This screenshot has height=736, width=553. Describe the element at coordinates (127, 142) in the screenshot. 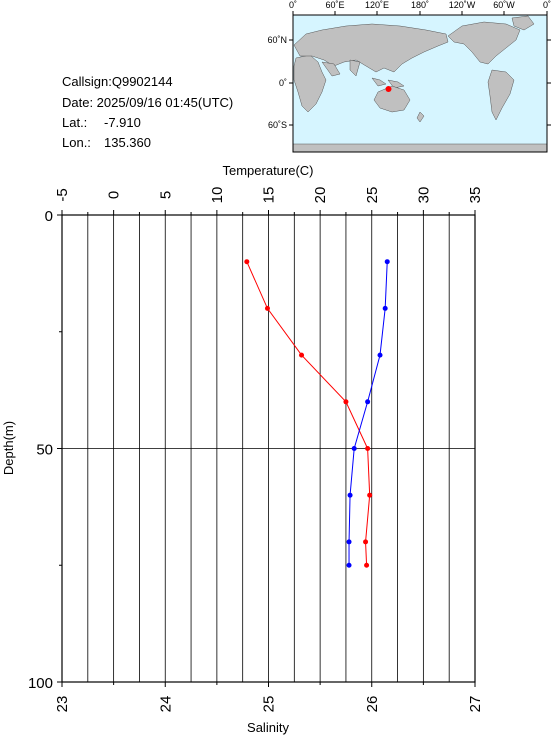

I see `lon-value: 135.360` at that location.